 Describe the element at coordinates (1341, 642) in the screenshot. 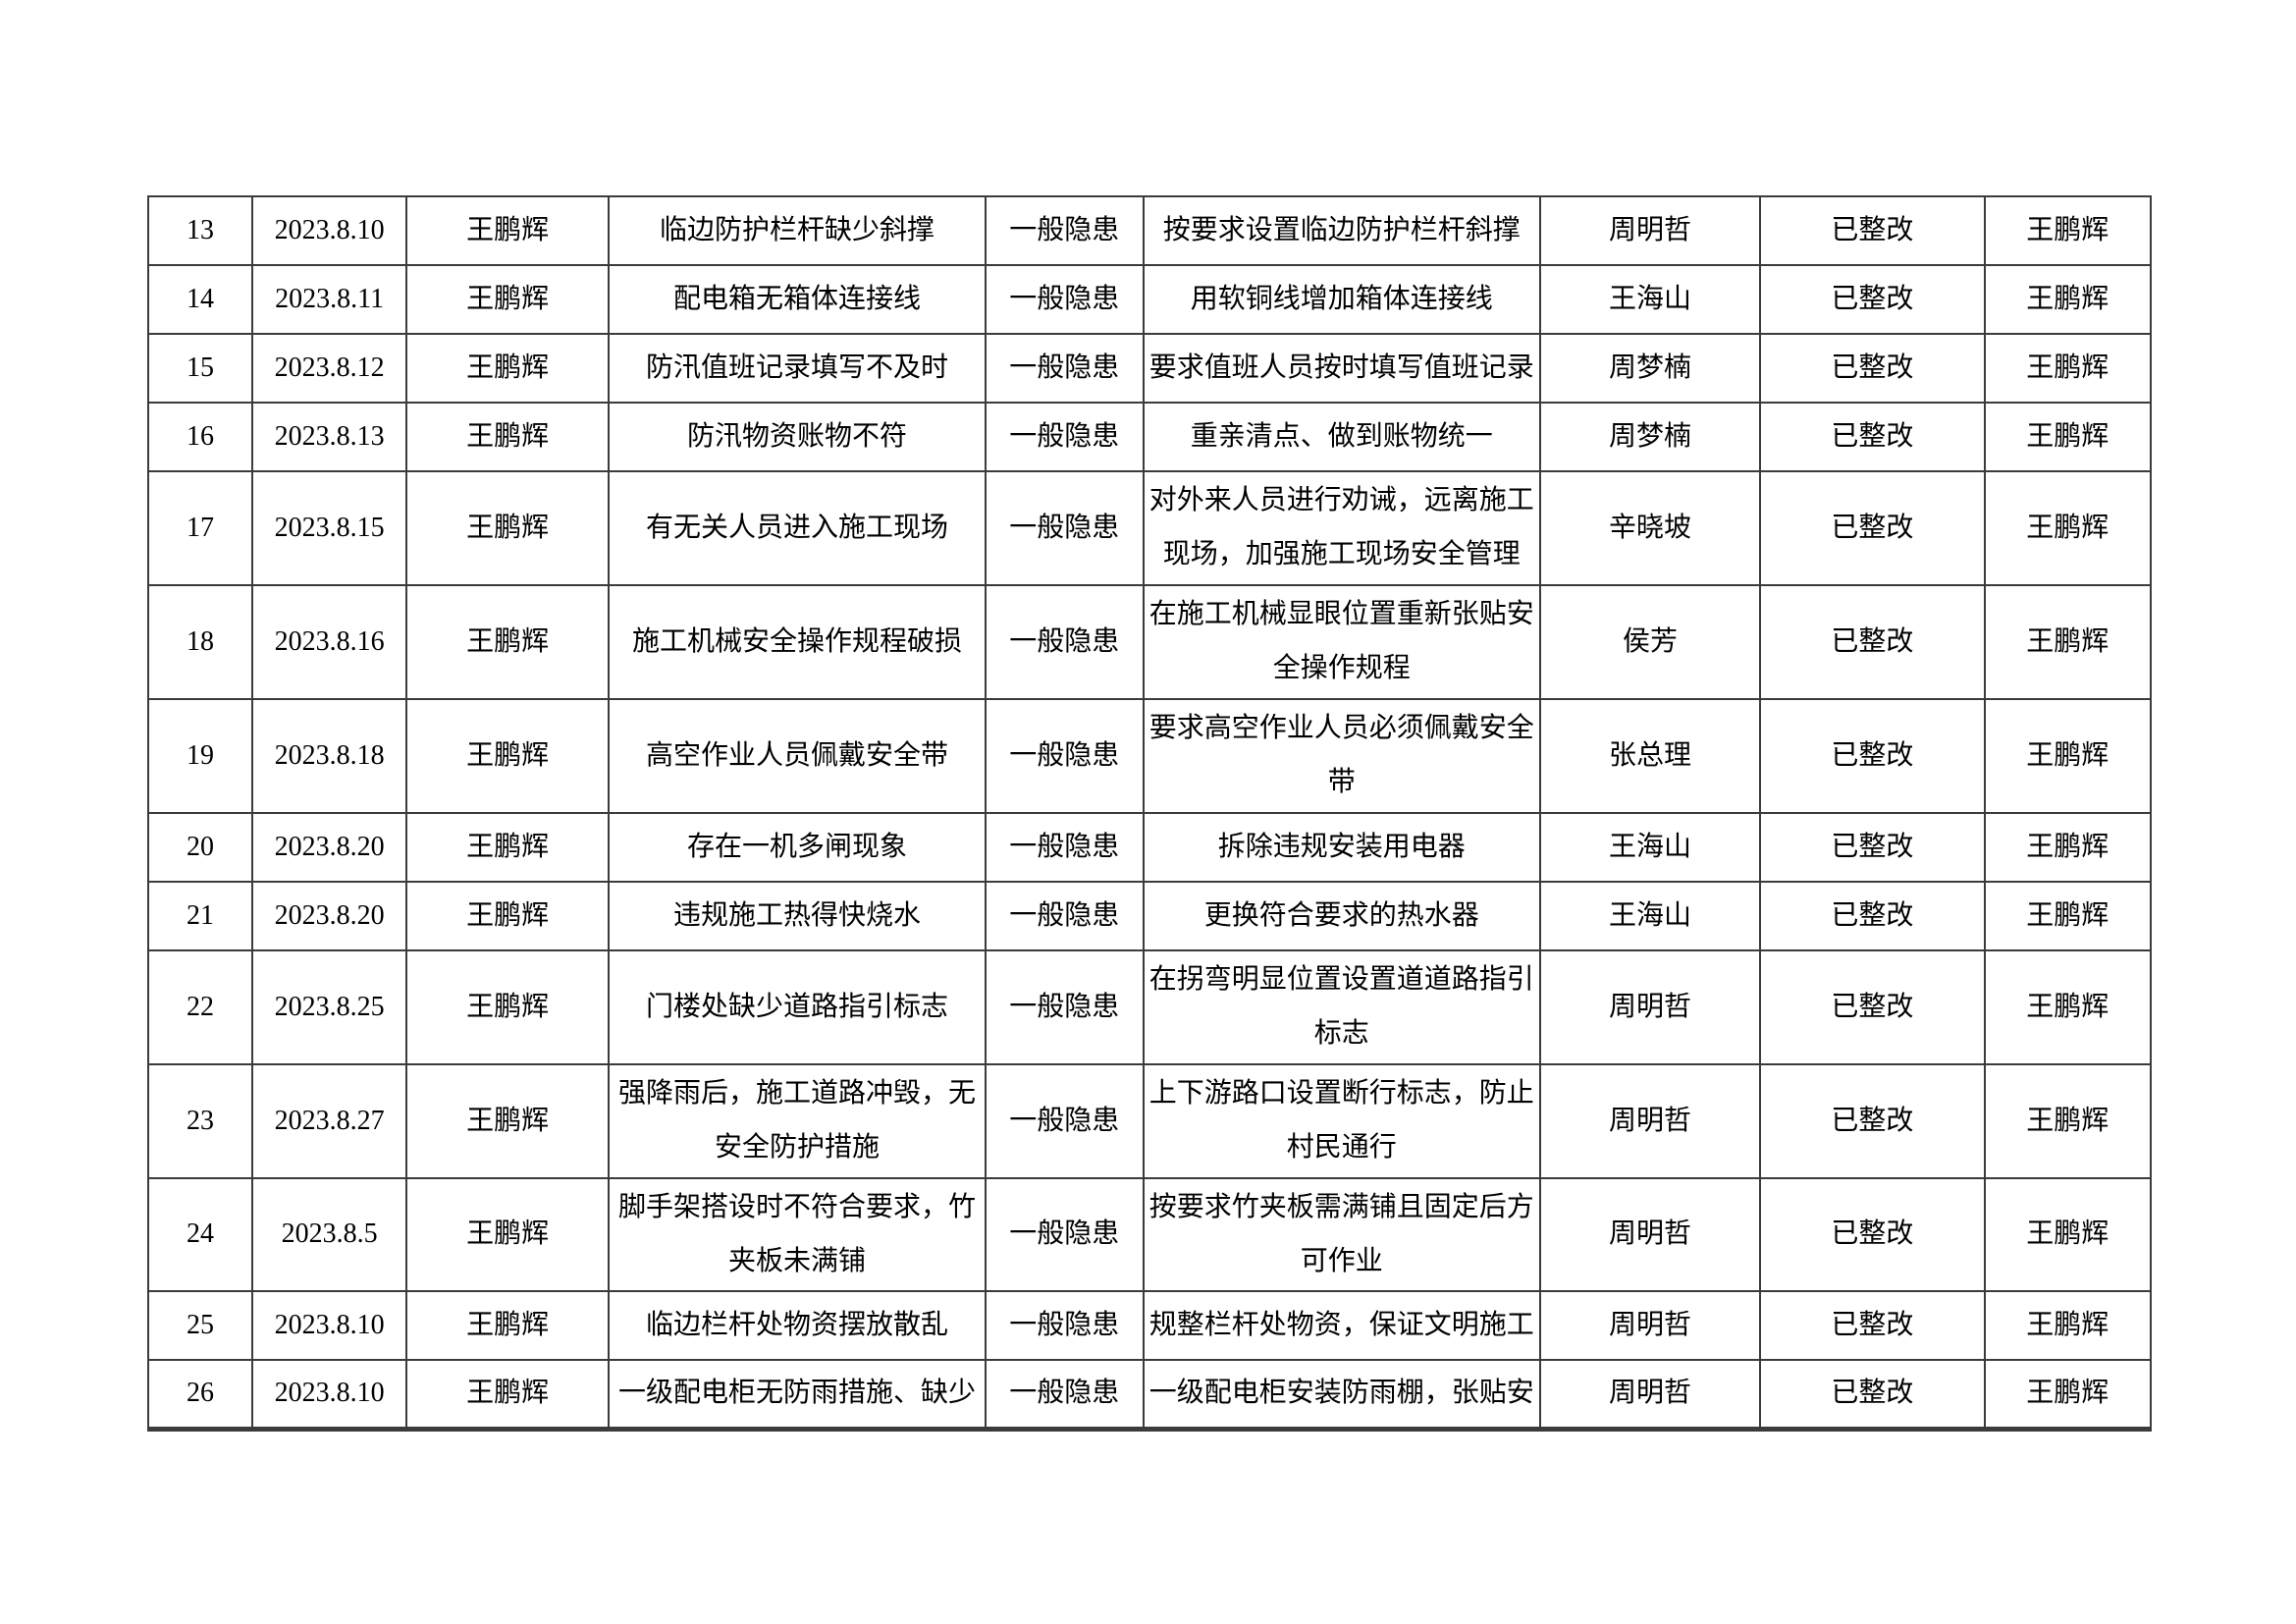

I see `cell-rectification-measure: 在施工机械显眼位置重新张贴安全操作规程` at that location.